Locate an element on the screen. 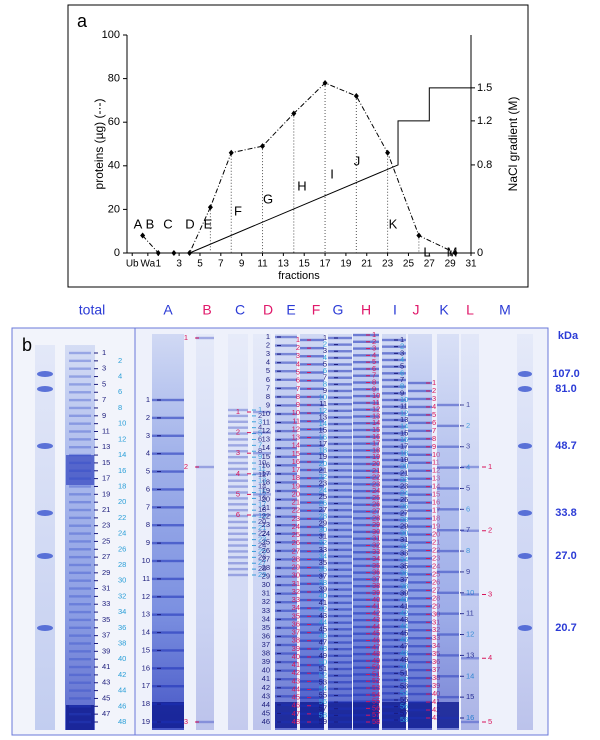  marker-label: 20.7 is located at coordinates (565, 628).